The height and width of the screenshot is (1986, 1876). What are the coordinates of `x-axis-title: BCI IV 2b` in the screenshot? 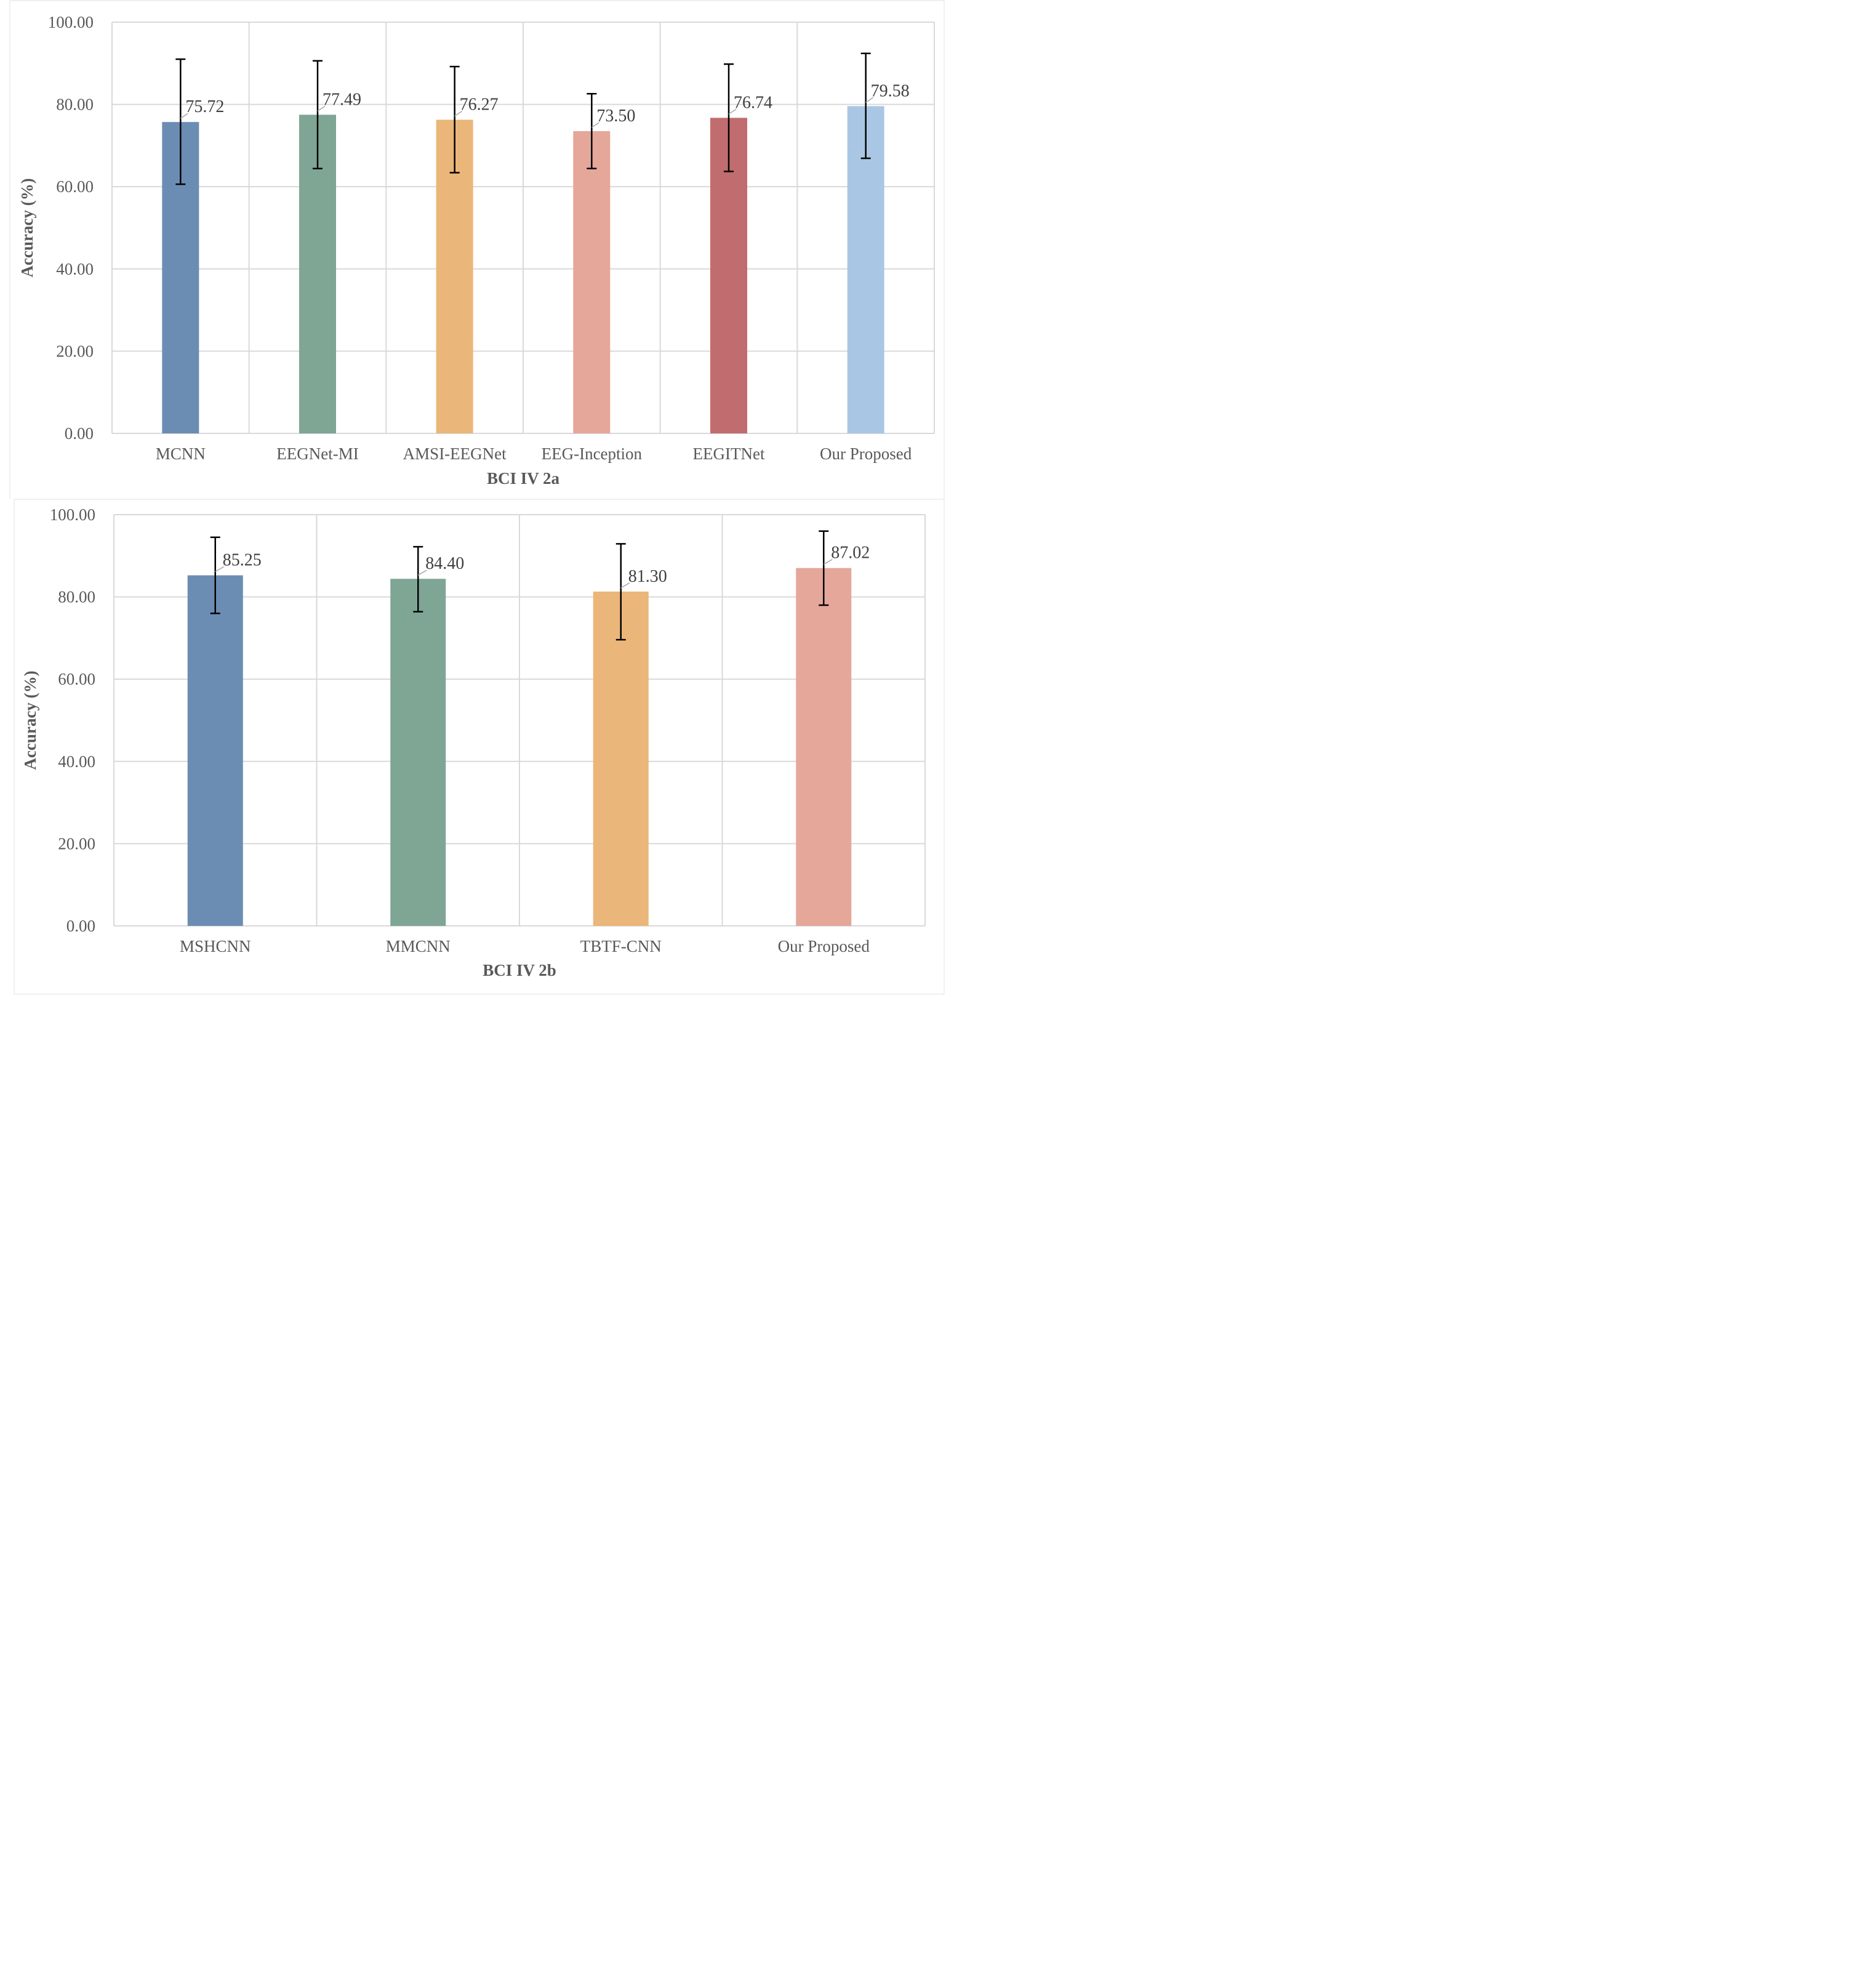 It's located at (519, 970).